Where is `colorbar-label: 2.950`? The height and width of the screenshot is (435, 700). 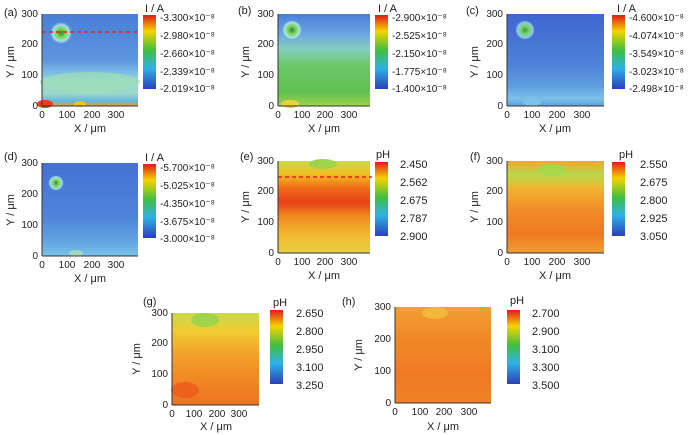
colorbar-label: 2.950 is located at coordinates (310, 350).